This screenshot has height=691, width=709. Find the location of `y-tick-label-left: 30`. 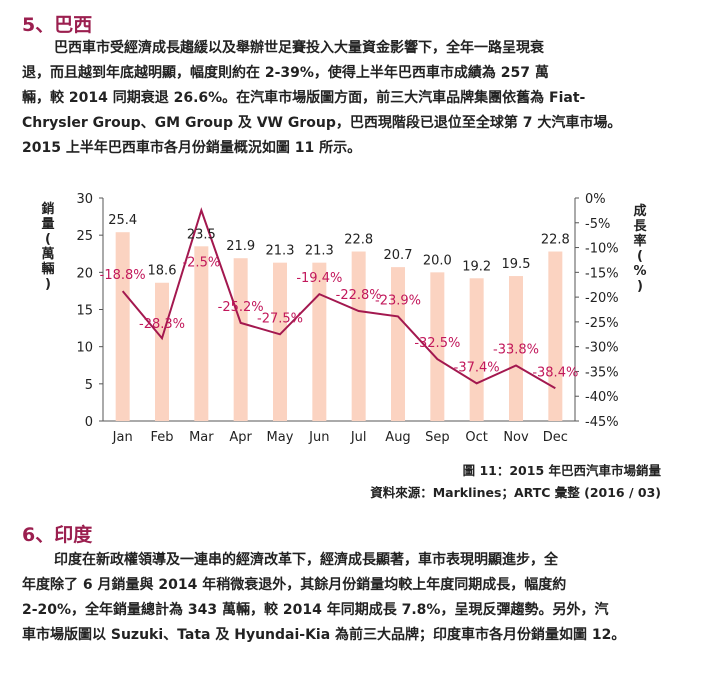

y-tick-label-left: 30 is located at coordinates (84, 199).